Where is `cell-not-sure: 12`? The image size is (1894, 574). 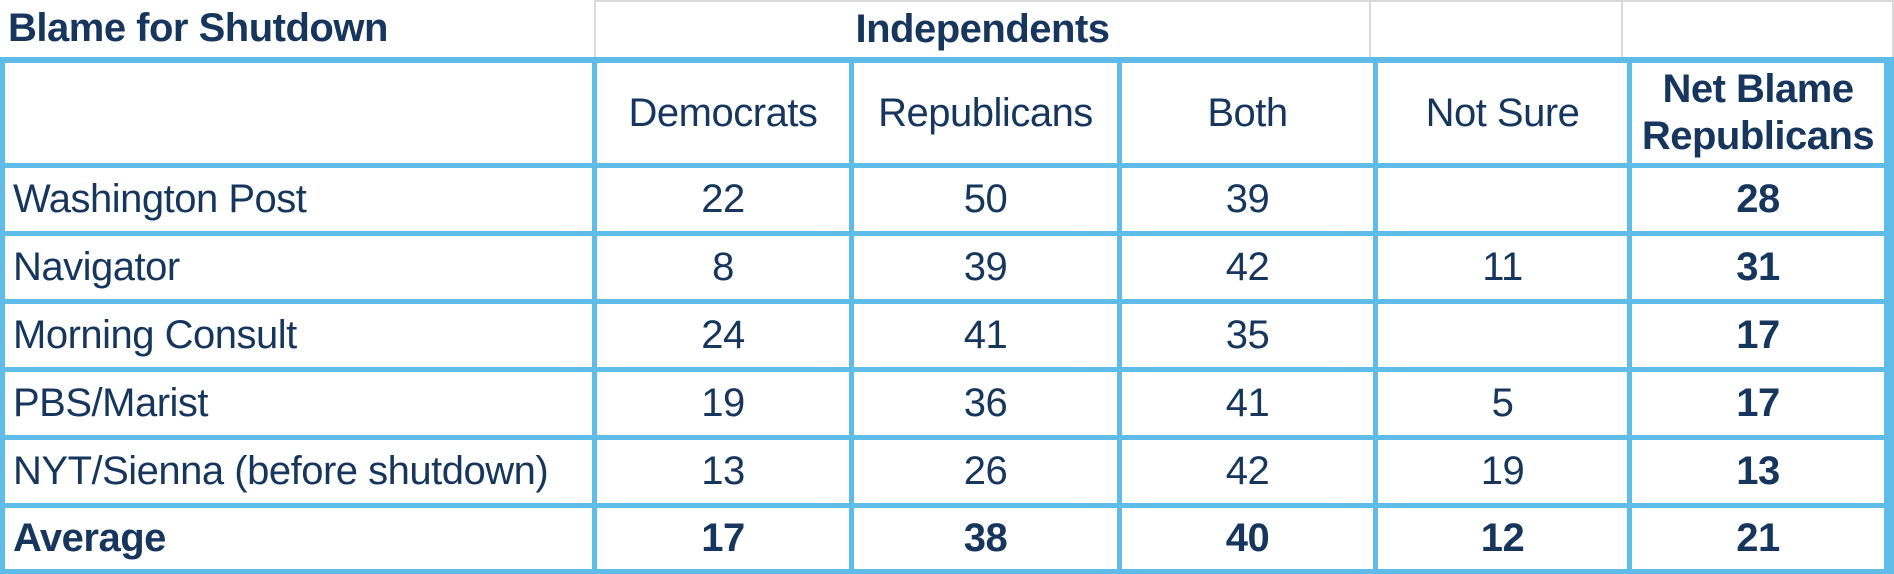 cell-not-sure: 12 is located at coordinates (1502, 538).